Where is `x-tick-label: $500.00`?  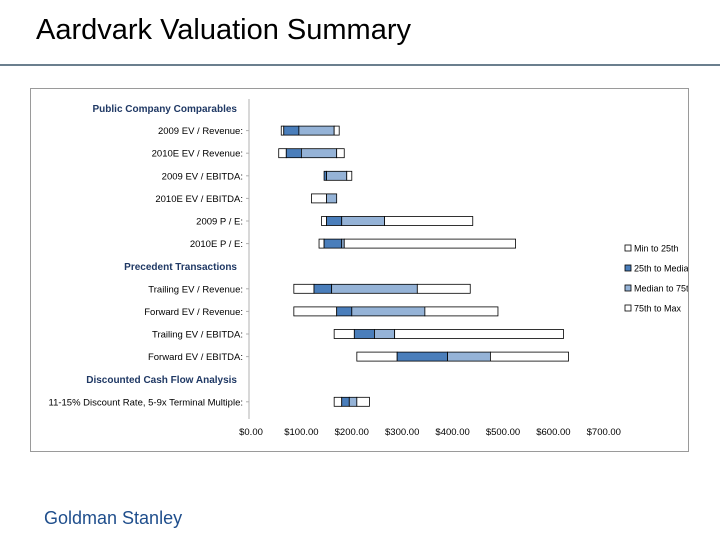 x-tick-label: $500.00 is located at coordinates (503, 432).